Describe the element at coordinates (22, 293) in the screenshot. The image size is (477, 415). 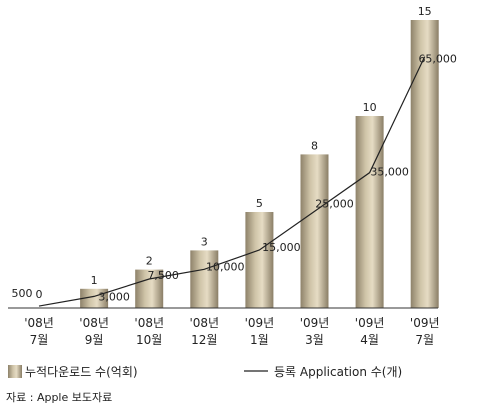
I see `line-value-label: 500` at that location.